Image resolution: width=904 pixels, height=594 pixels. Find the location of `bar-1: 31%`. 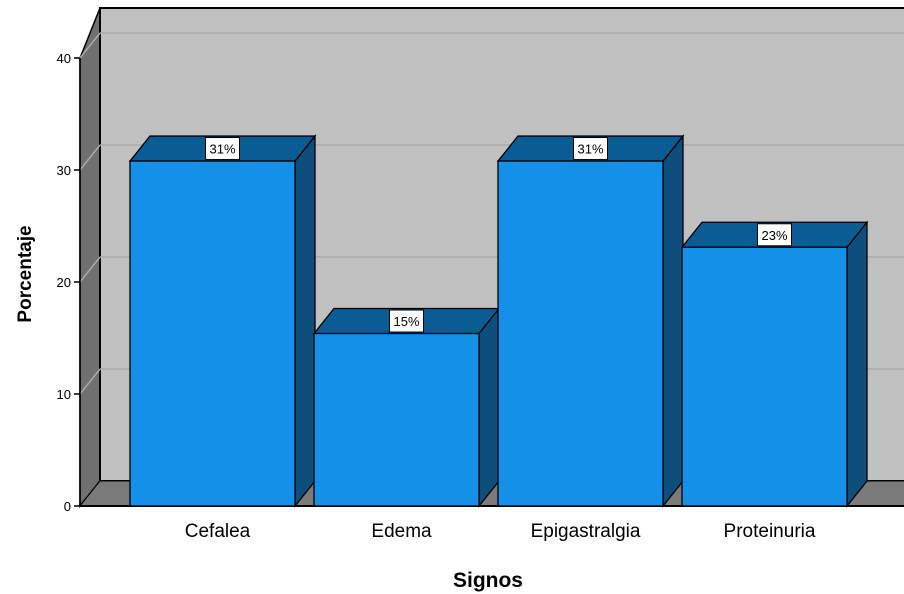

bar-1: 31% is located at coordinates (222, 321).